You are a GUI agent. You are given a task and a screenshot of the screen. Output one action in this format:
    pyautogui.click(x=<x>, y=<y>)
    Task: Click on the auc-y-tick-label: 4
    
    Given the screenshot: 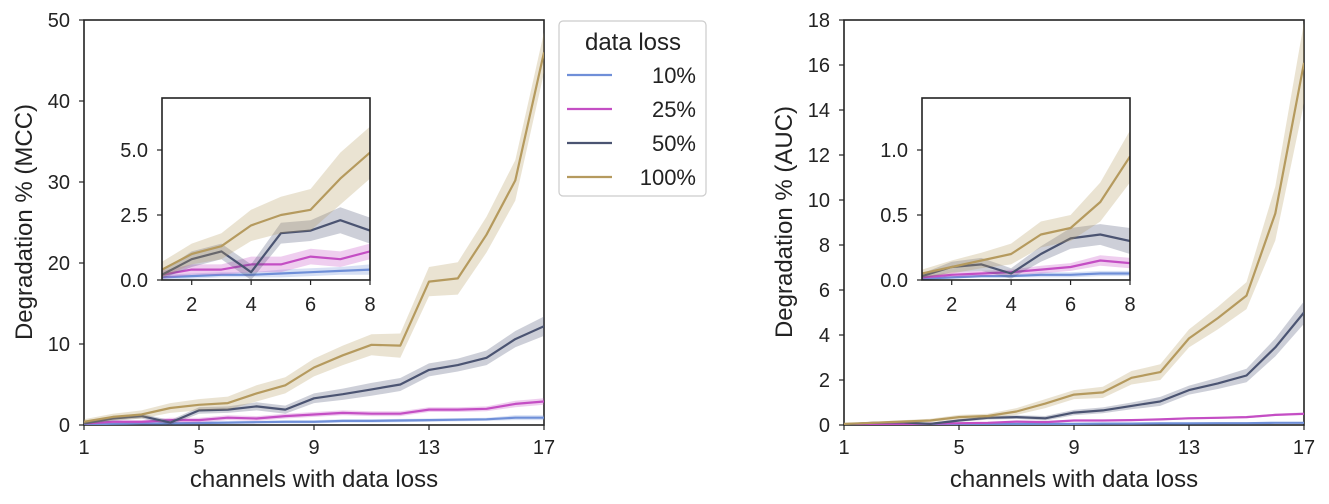 What is the action you would take?
    pyautogui.click(x=824, y=336)
    